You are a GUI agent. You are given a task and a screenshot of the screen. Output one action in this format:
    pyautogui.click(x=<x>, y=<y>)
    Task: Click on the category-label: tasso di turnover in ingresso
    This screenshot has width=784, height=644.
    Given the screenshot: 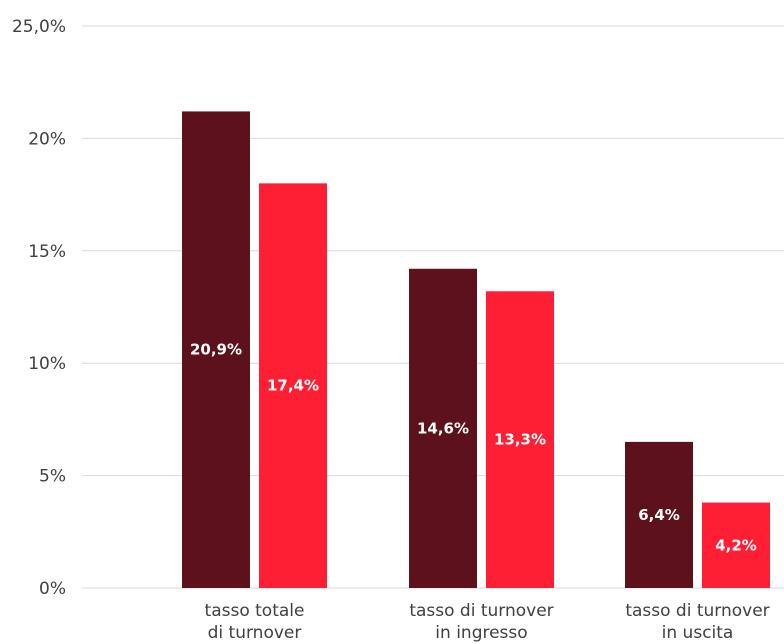 What is the action you would take?
    pyautogui.click(x=481, y=622)
    